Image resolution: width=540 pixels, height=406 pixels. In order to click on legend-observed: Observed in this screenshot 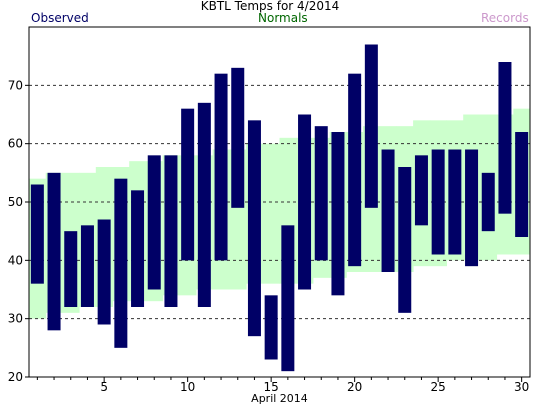, I will do `click(60, 18)`.